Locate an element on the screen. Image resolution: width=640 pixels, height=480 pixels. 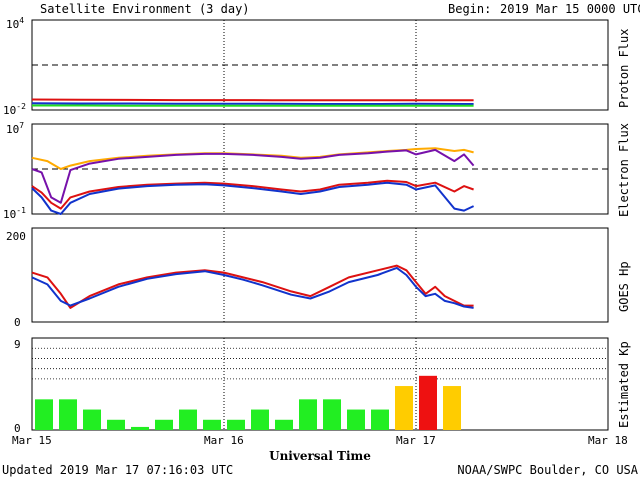
kp-ytick-top: 9 is located at coordinates (17, 344).